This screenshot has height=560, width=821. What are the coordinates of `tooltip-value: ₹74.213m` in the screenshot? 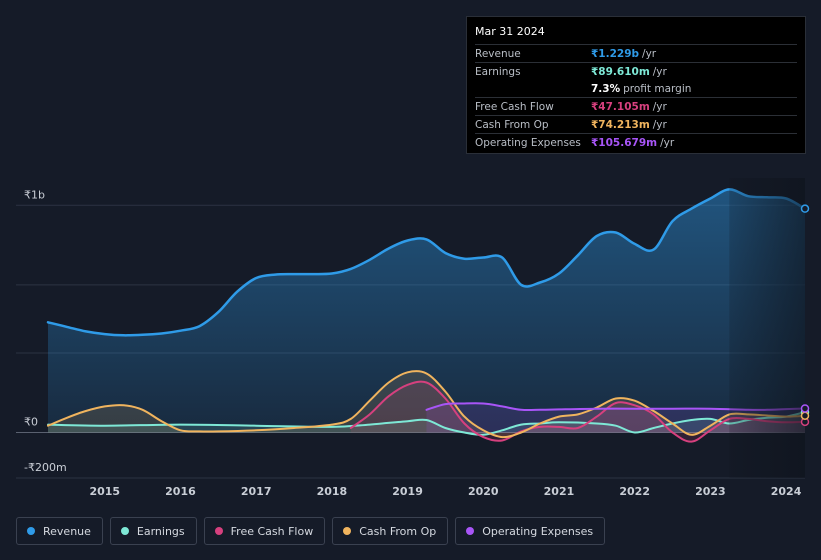 It's located at (620, 124).